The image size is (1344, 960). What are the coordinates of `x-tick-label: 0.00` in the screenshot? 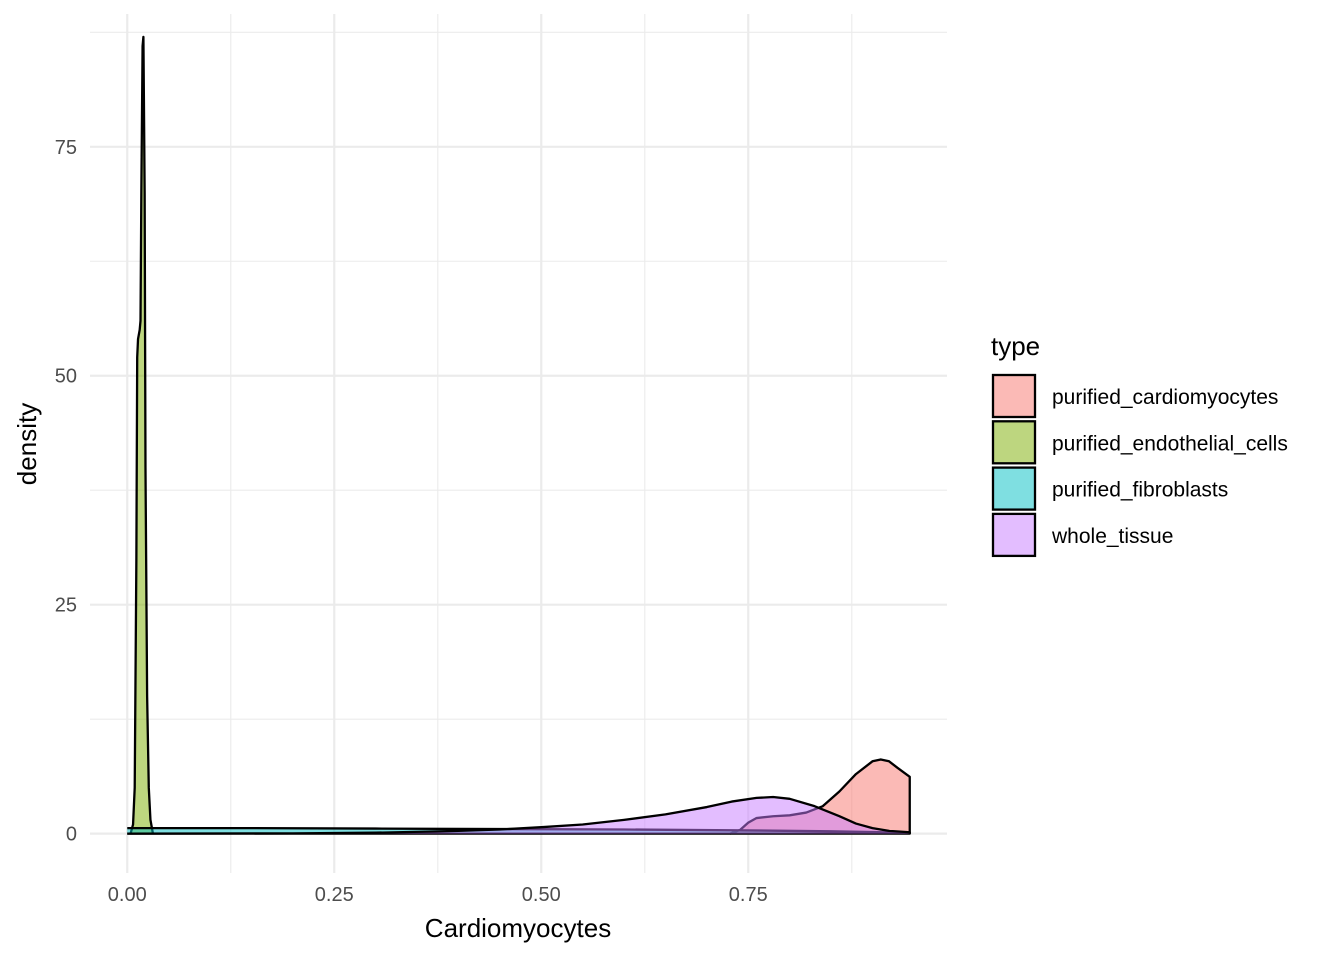 It's located at (127, 895).